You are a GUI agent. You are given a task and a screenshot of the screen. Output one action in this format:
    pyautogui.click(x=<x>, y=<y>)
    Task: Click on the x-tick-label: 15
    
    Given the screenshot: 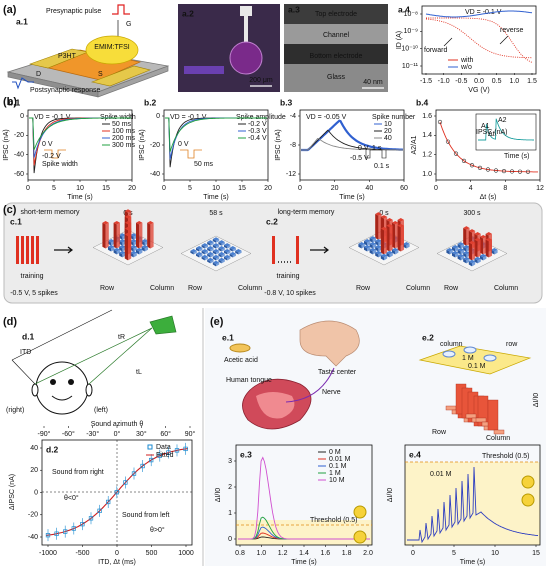 What is the action you would take?
    pyautogui.click(x=242, y=188)
    